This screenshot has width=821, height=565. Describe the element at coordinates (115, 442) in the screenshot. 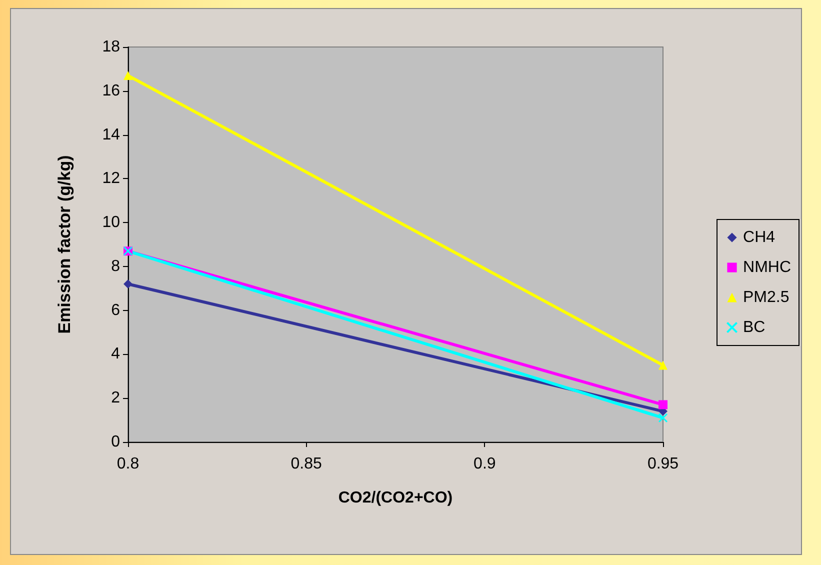

I see `y-tick-label: 0` at that location.